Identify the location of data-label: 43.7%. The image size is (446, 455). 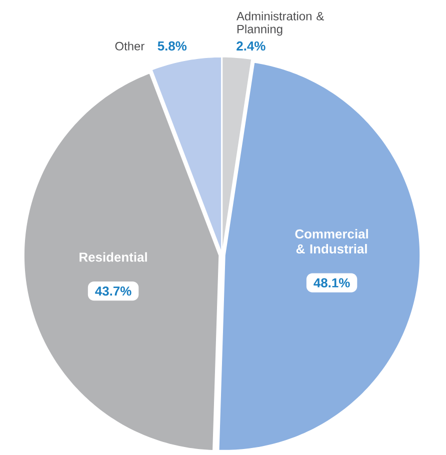
(113, 291).